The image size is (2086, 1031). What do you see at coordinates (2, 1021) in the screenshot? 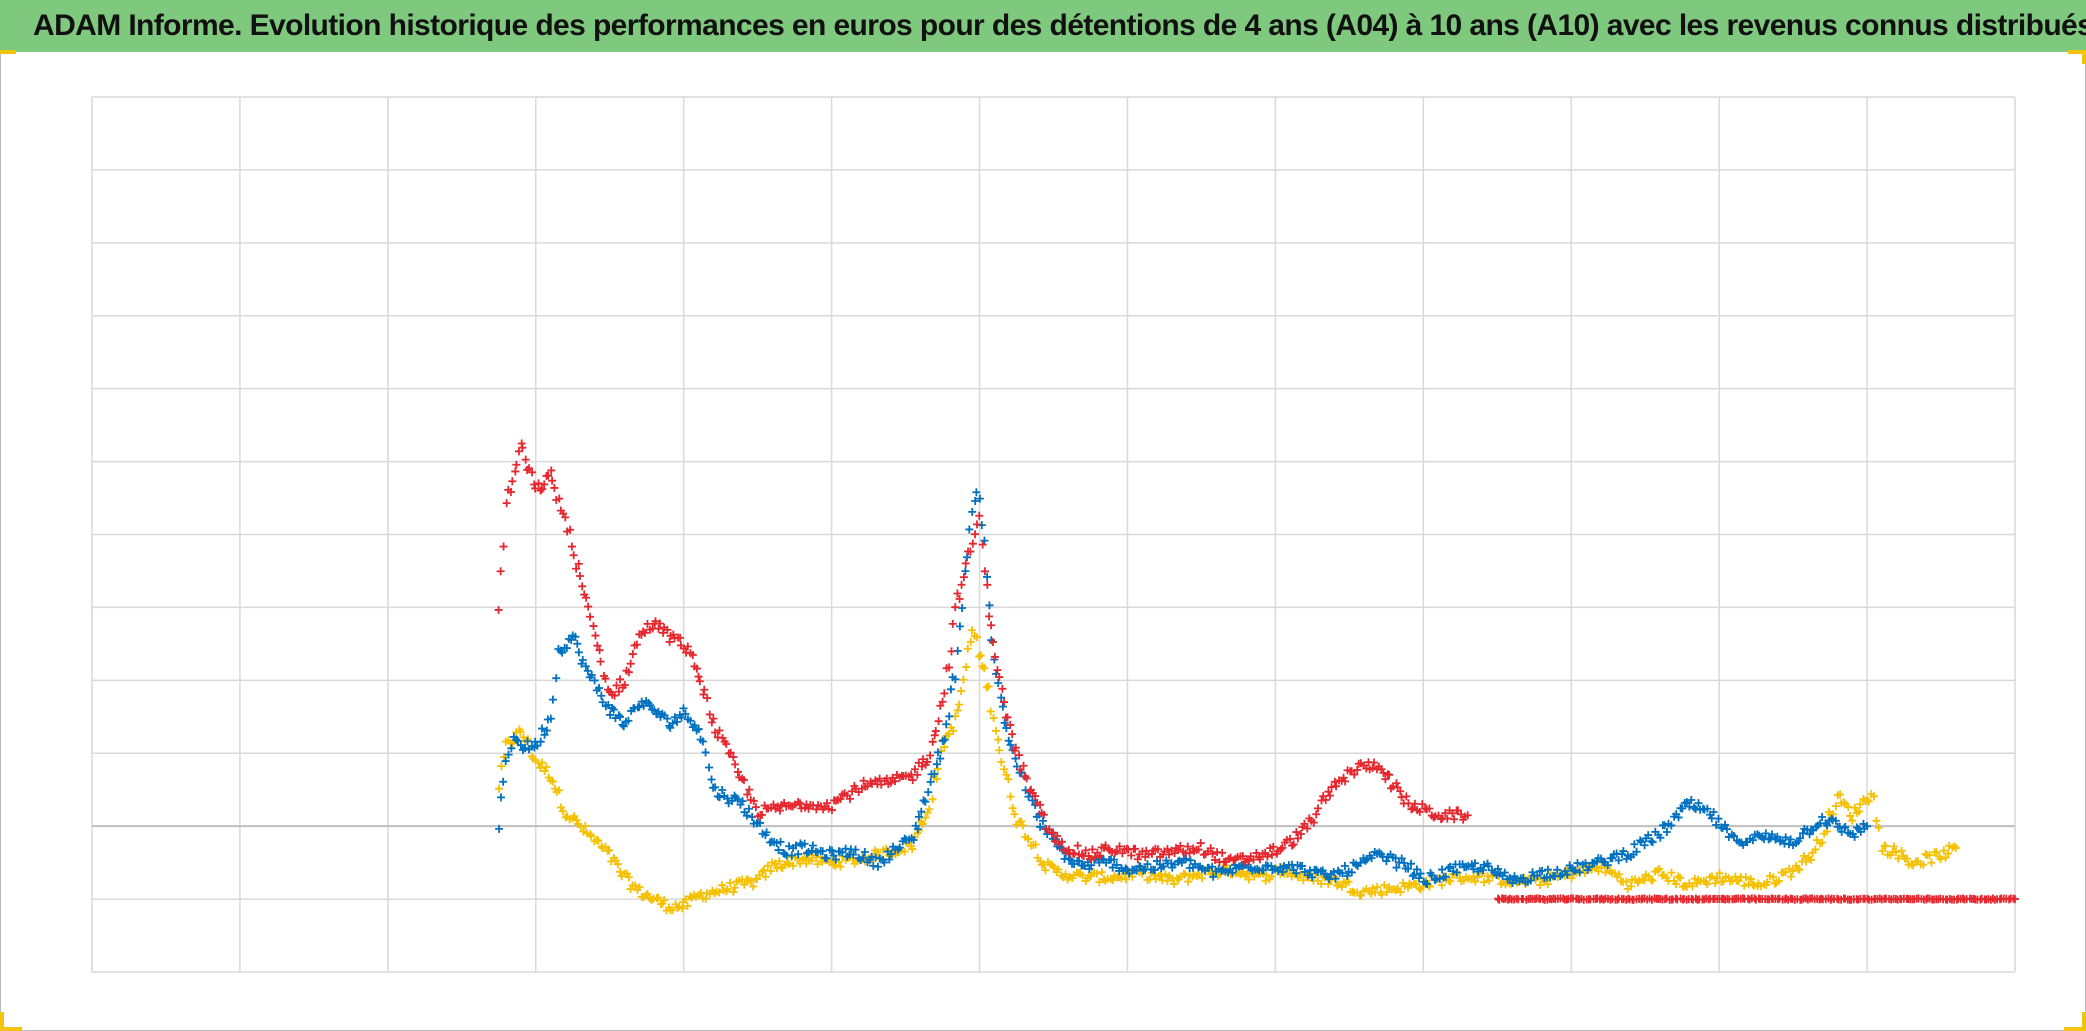
I see `resize-handle-bottom-left-side` at bounding box center [2, 1021].